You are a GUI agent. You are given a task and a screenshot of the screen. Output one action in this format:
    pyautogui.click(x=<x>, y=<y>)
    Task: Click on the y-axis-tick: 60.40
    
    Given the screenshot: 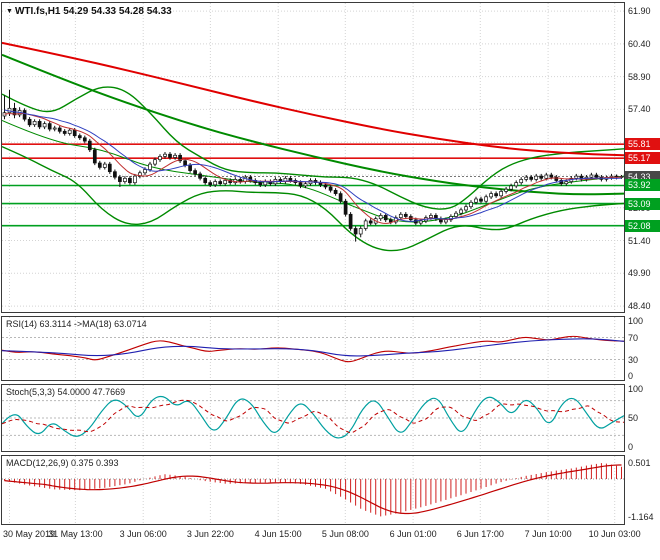 What is the action you would take?
    pyautogui.click(x=639, y=43)
    